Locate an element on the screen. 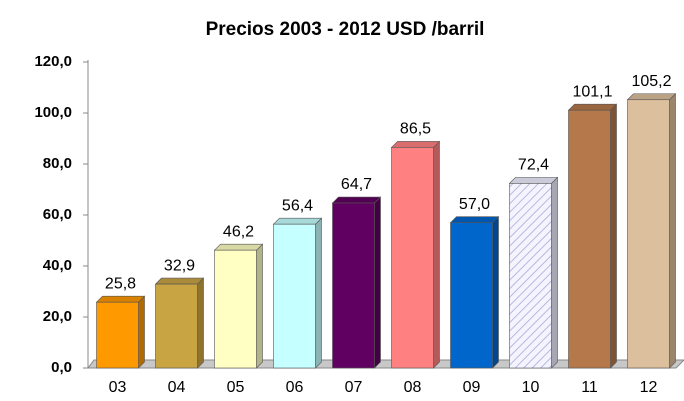 The height and width of the screenshot is (401, 684). x-tick-label: 10 is located at coordinates (531, 387).